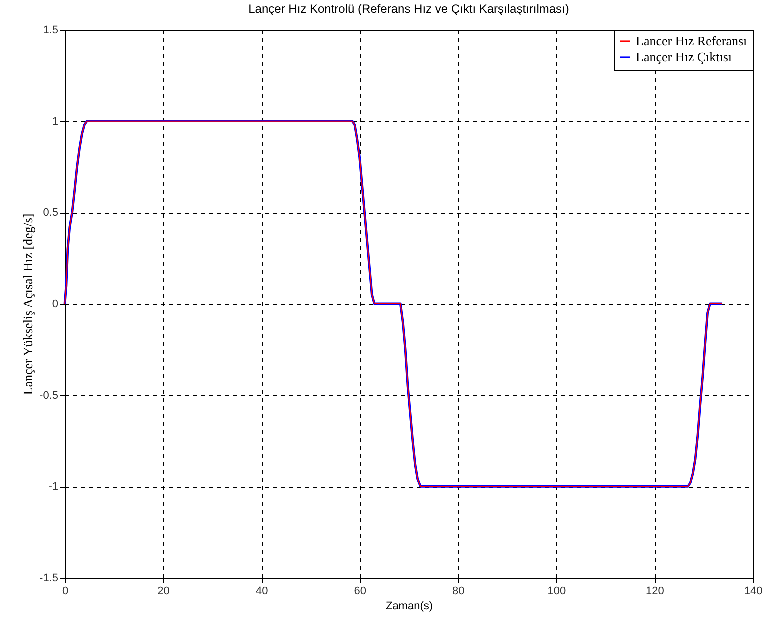 This screenshot has width=763, height=628. What do you see at coordinates (753, 592) in the screenshot?
I see `x-tick-label: 140` at bounding box center [753, 592].